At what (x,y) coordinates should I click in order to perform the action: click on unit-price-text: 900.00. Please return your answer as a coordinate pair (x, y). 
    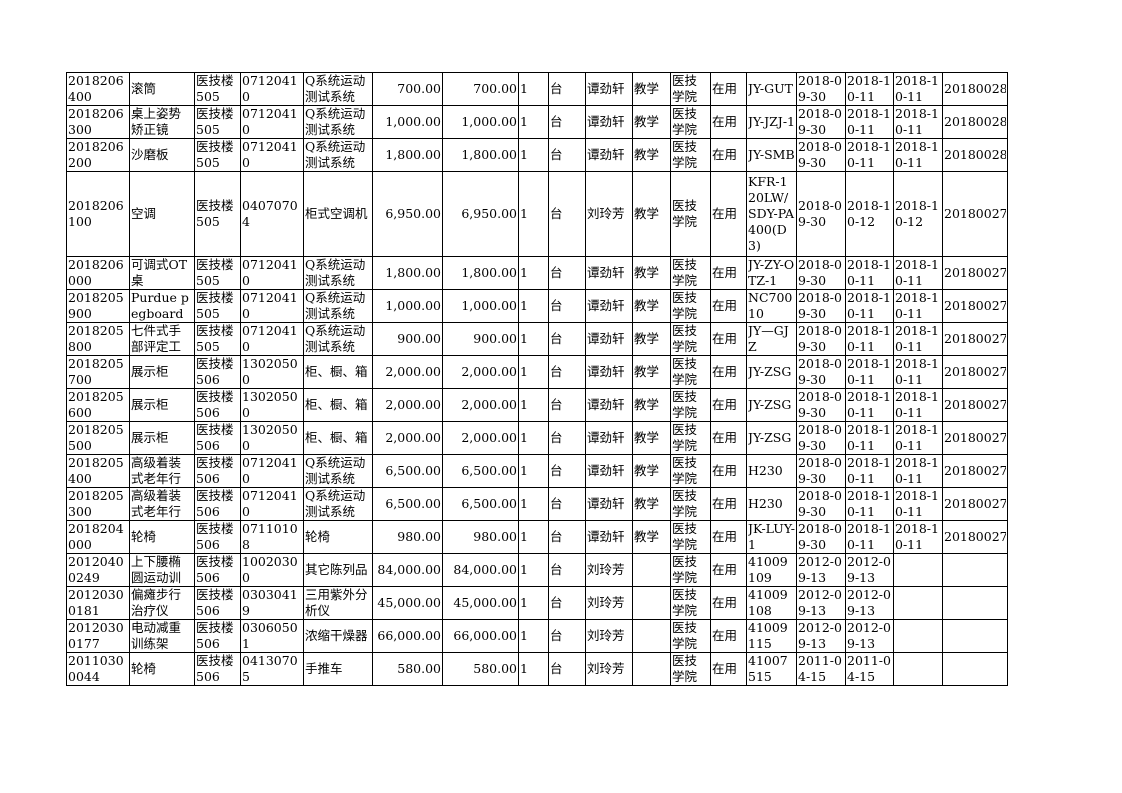
    Looking at the image, I should click on (419, 338).